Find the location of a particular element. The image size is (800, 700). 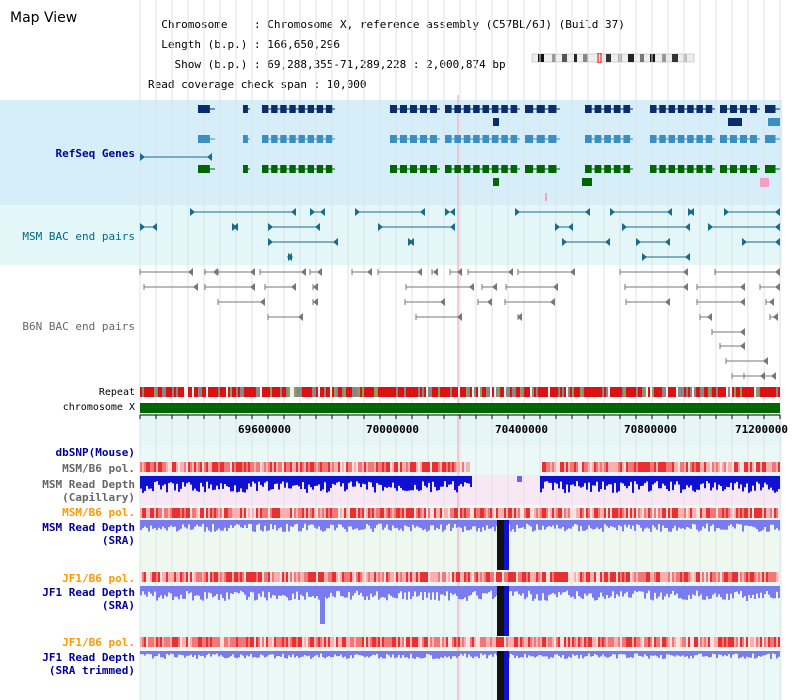

msm-read-depth-sra-label: MSM Read Depth (SRA) is located at coordinates (88, 534).